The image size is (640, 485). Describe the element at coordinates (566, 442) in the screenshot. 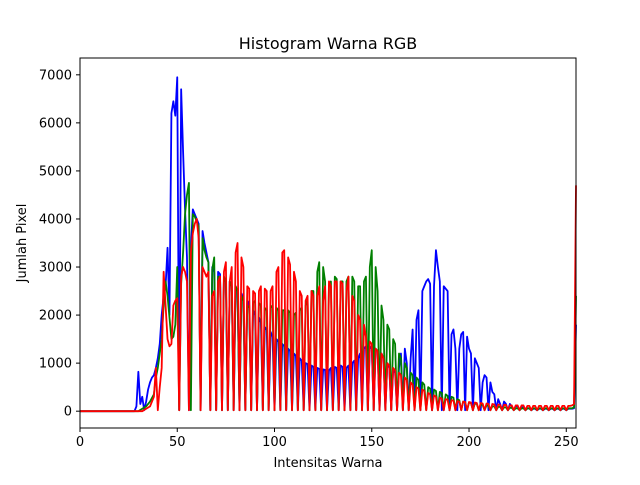

I see `x-tick-label: 250` at that location.